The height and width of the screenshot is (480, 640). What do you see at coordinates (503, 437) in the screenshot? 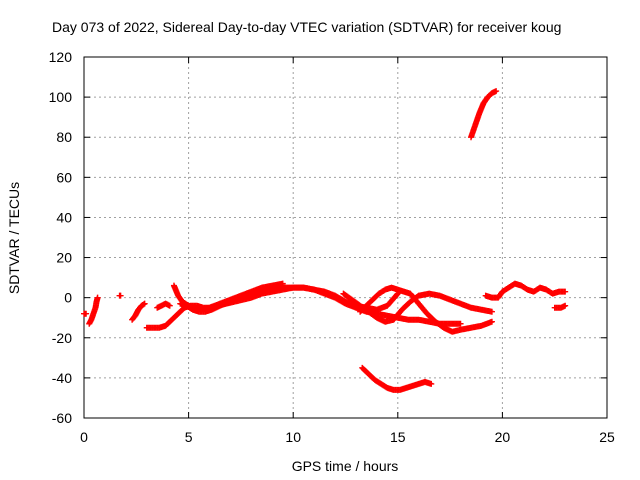
I see `x-tick-label: 20` at bounding box center [503, 437].